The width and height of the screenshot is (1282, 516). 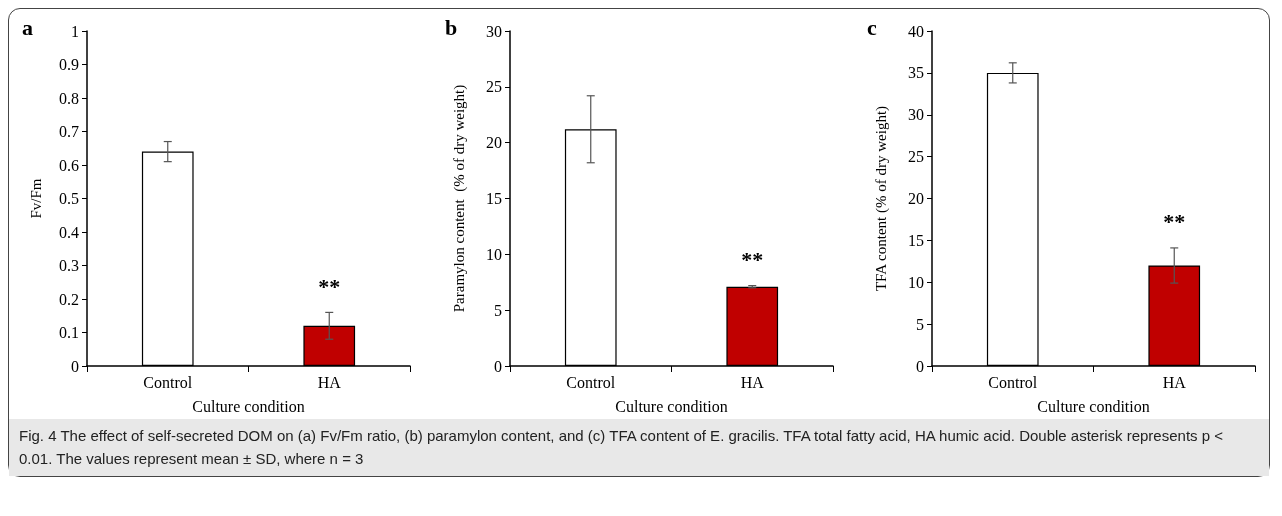 I want to click on y-tick-label: 0.2, so click(x=69, y=299).